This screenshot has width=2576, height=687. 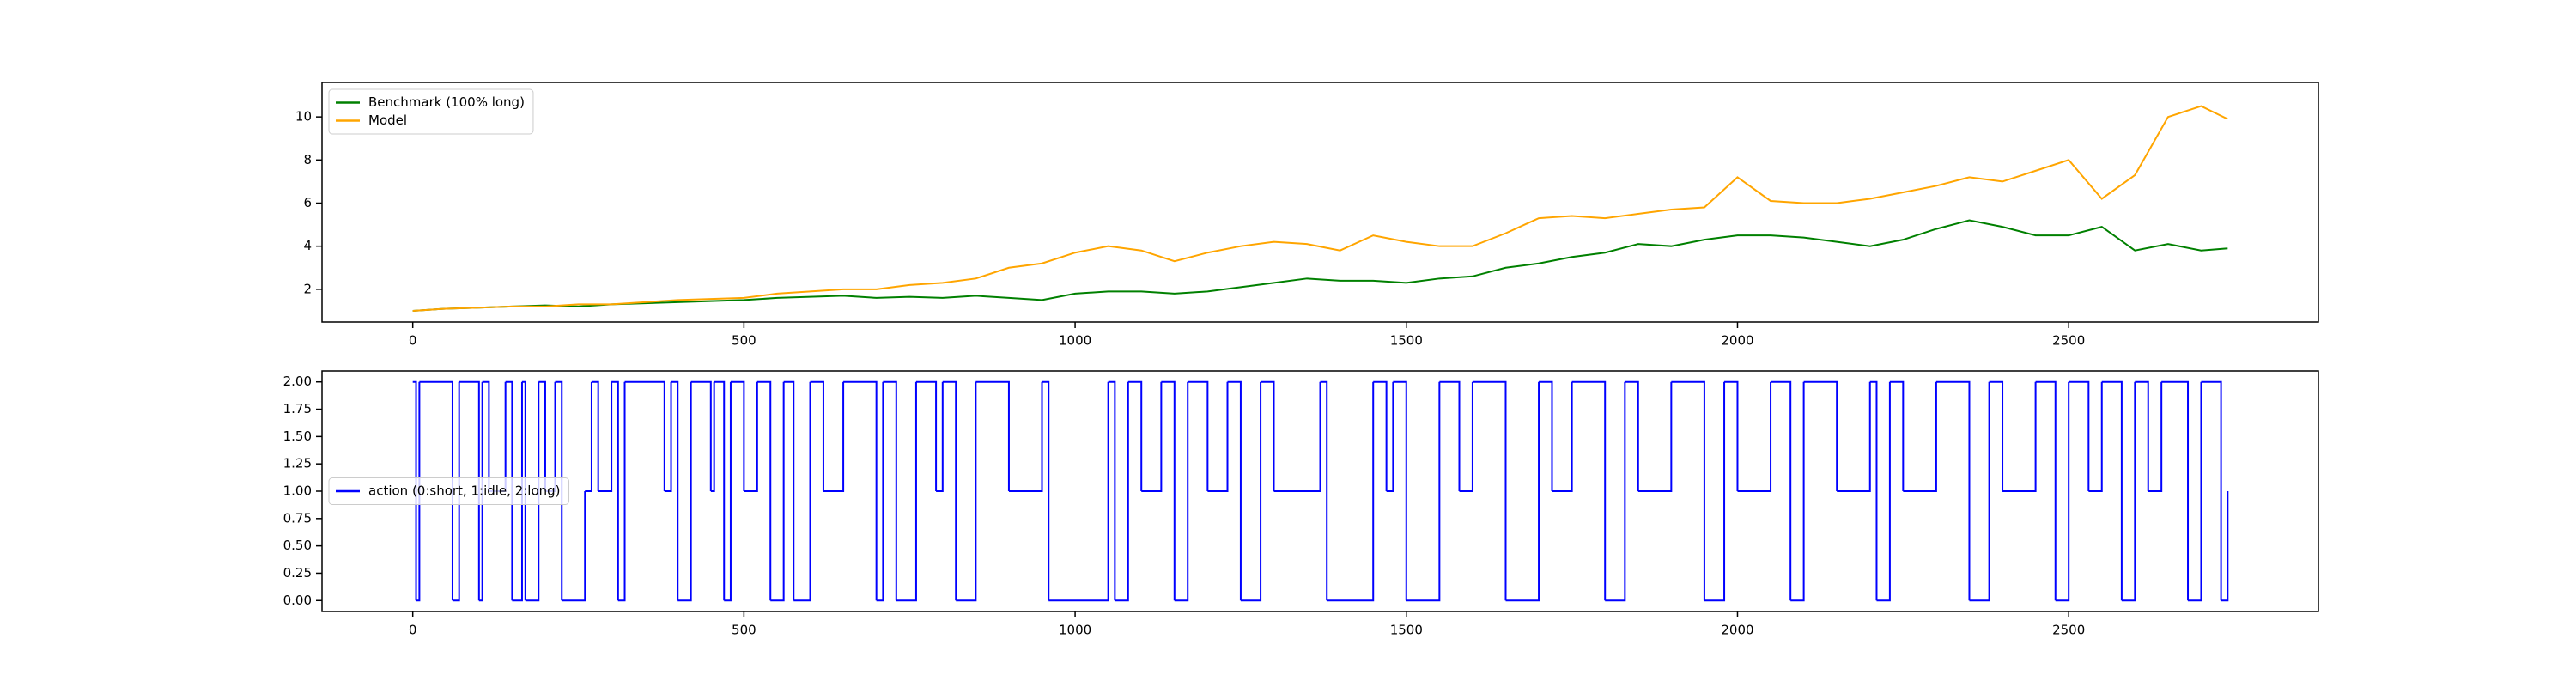 What do you see at coordinates (744, 341) in the screenshot?
I see `x-tick-label: 500` at bounding box center [744, 341].